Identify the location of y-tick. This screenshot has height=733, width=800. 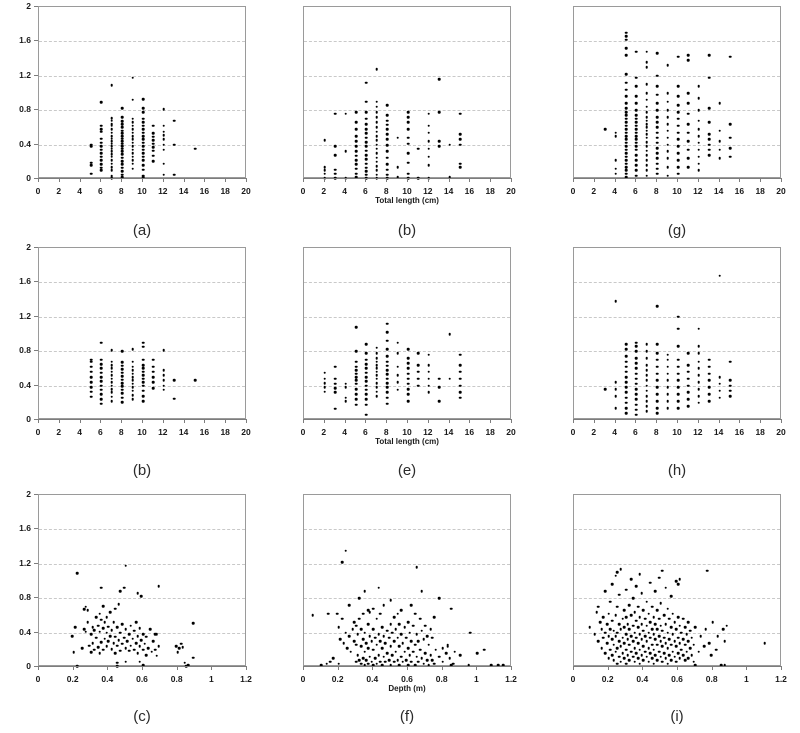
(36, 144).